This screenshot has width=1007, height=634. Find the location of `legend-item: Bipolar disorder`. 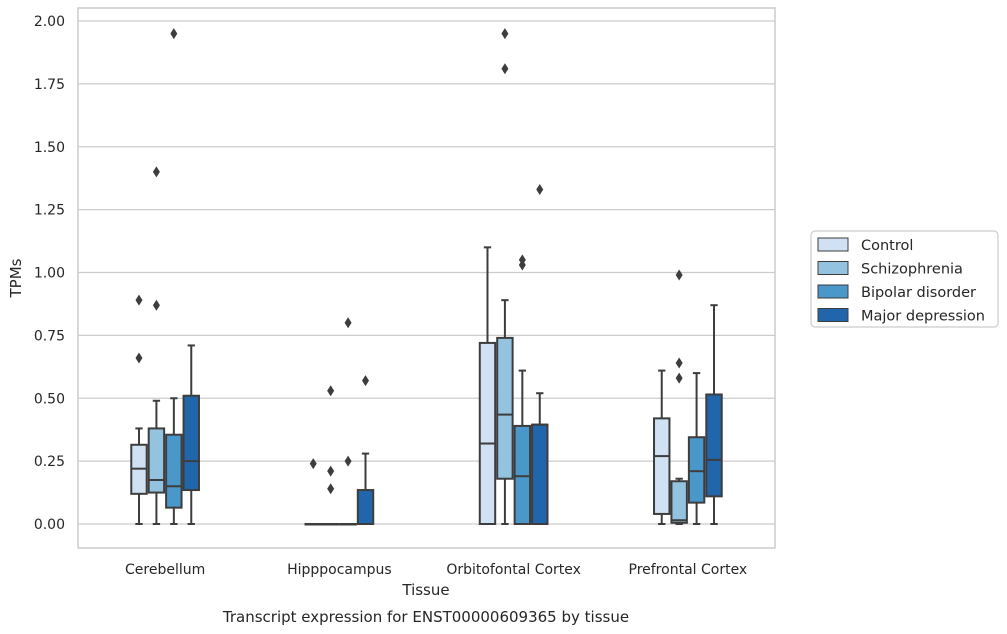

legend-item: Bipolar disorder is located at coordinates (896, 292).